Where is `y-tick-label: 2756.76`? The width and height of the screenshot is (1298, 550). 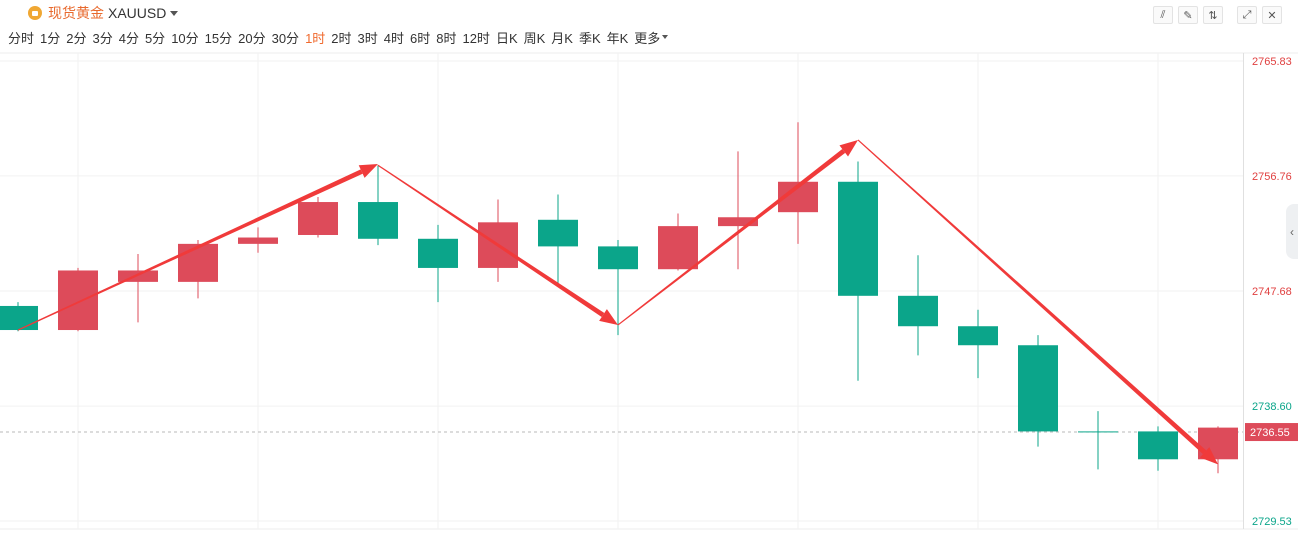 y-tick-label: 2756.76 is located at coordinates (1272, 177).